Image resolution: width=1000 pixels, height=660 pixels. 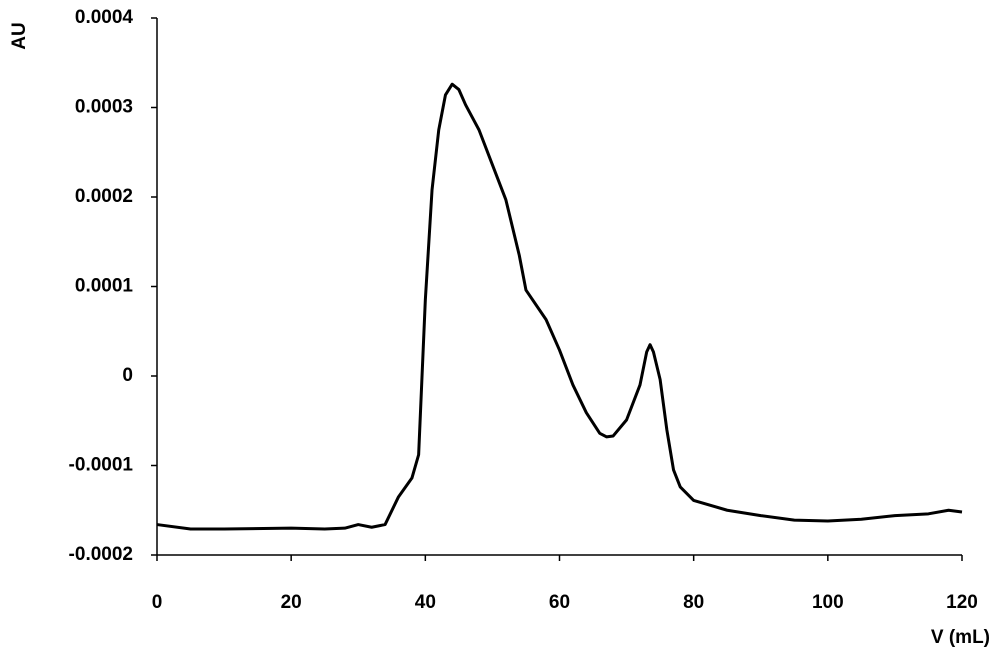 What do you see at coordinates (104, 196) in the screenshot?
I see `y-tick-label: 0.0002` at bounding box center [104, 196].